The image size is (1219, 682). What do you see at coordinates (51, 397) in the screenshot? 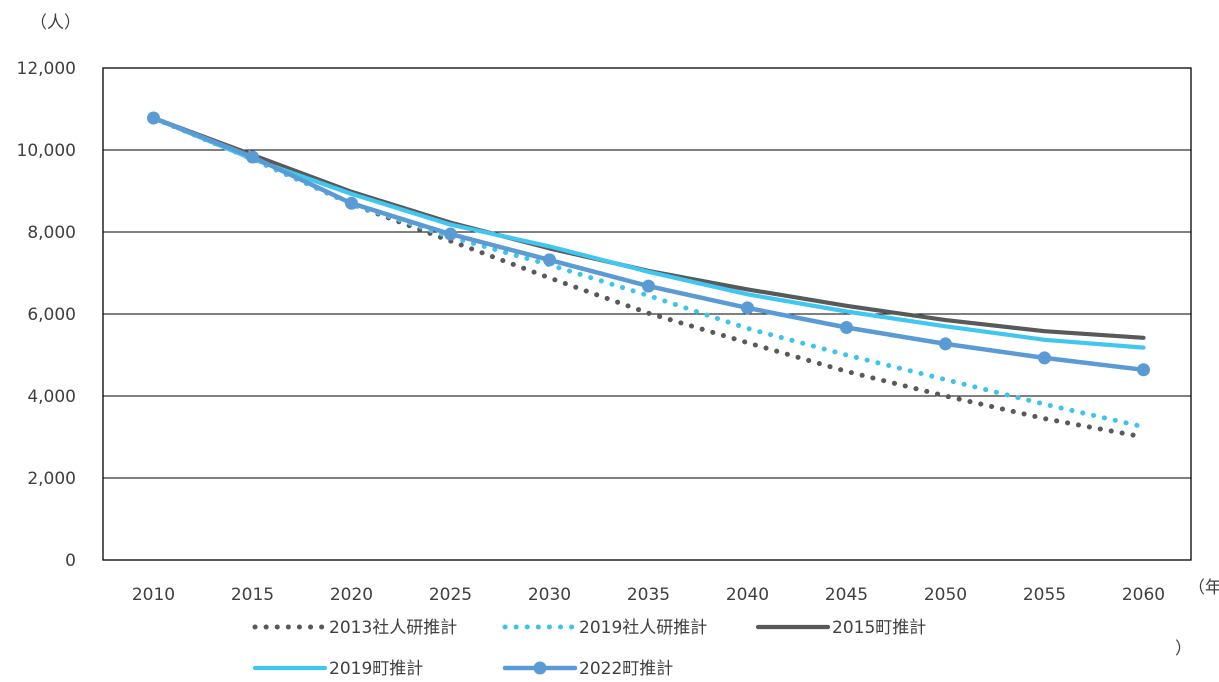
I see `y-tick-label: 4,000` at bounding box center [51, 397].